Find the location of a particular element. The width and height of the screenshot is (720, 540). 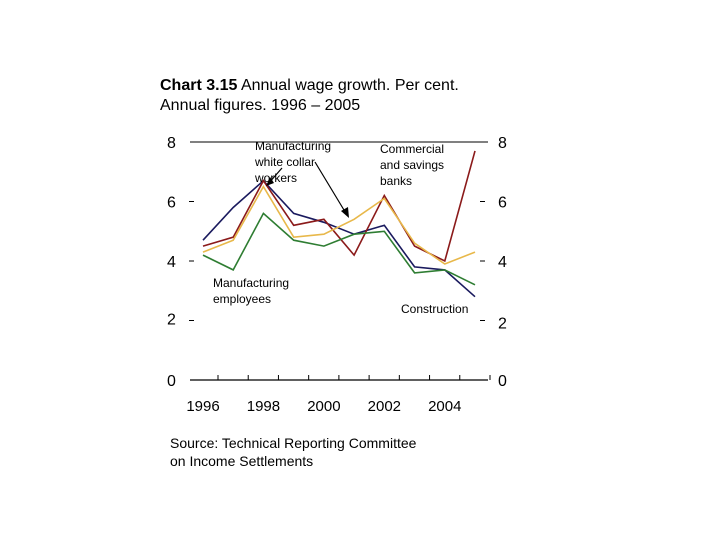

chart-title-line1: Annual wage growth. Per cent. is located at coordinates (348, 85).